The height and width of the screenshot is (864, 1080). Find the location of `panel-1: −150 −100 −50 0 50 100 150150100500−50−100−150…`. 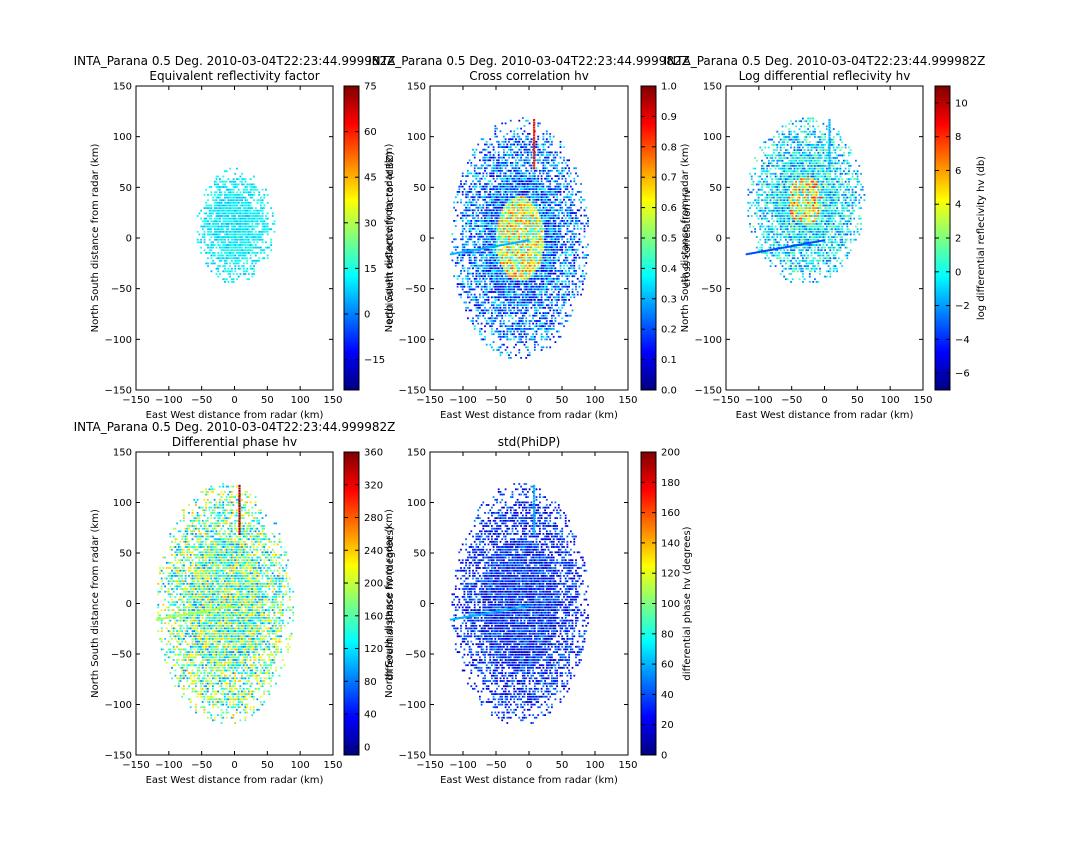

panel-1: −150 −100 −50 0 50 100 150150100500−50−100−150… is located at coordinates (235, 237).